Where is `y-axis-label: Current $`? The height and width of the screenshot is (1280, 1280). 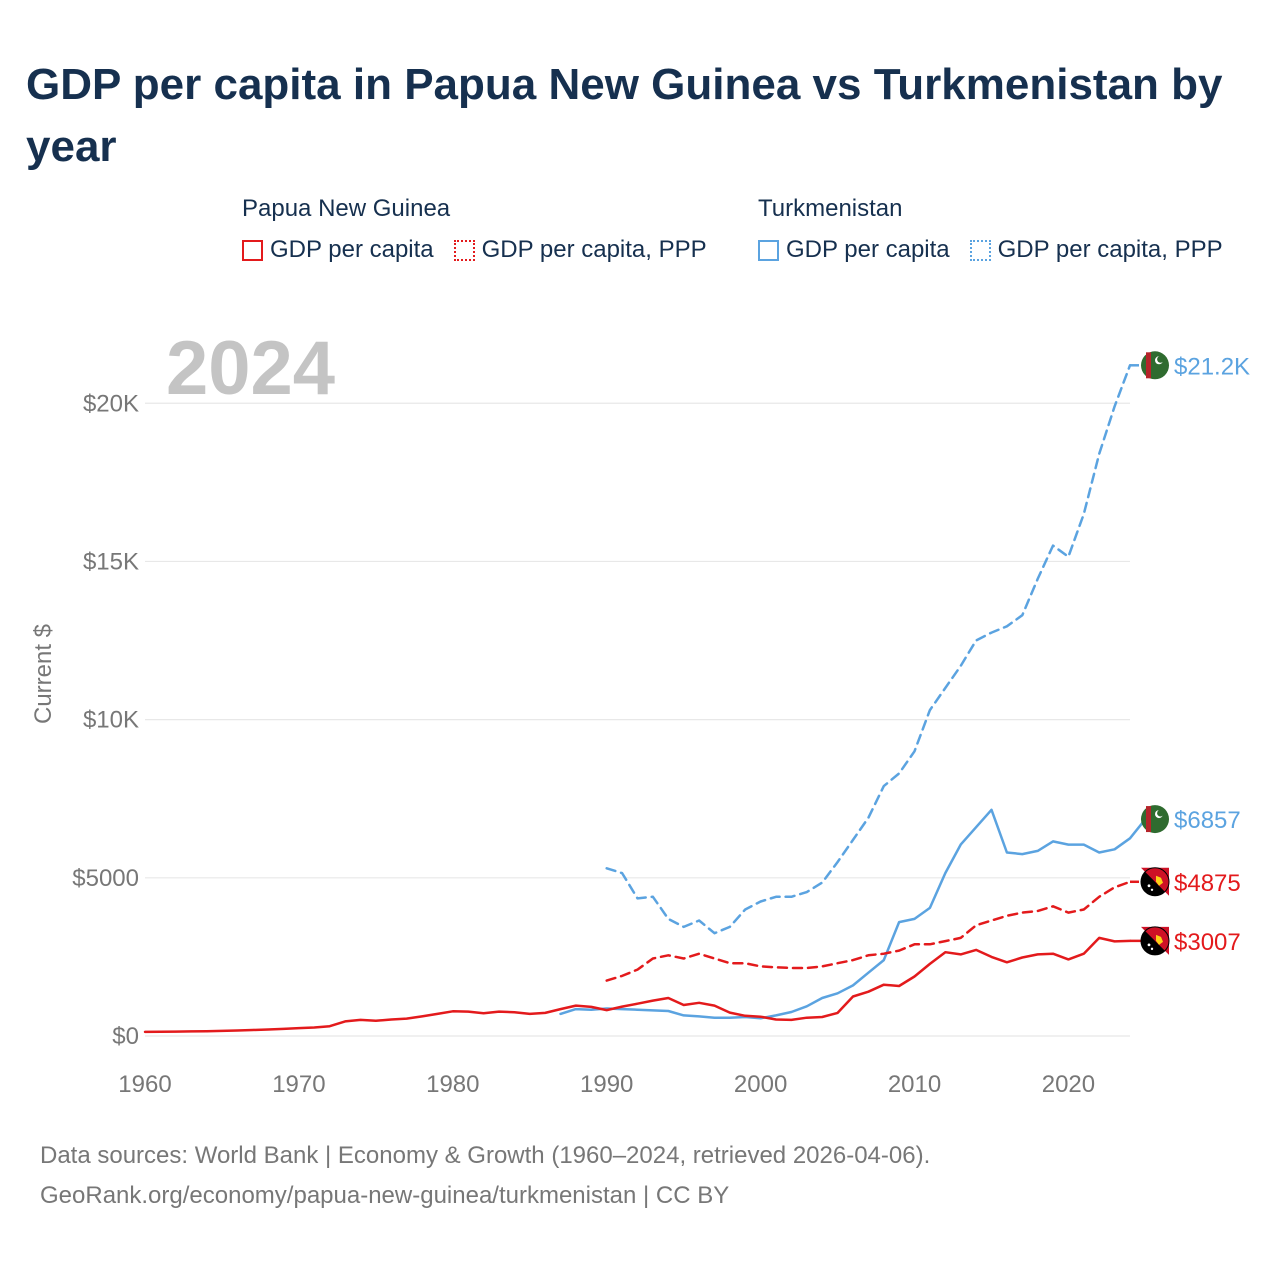 y-axis-label: Current $ is located at coordinates (43, 674).